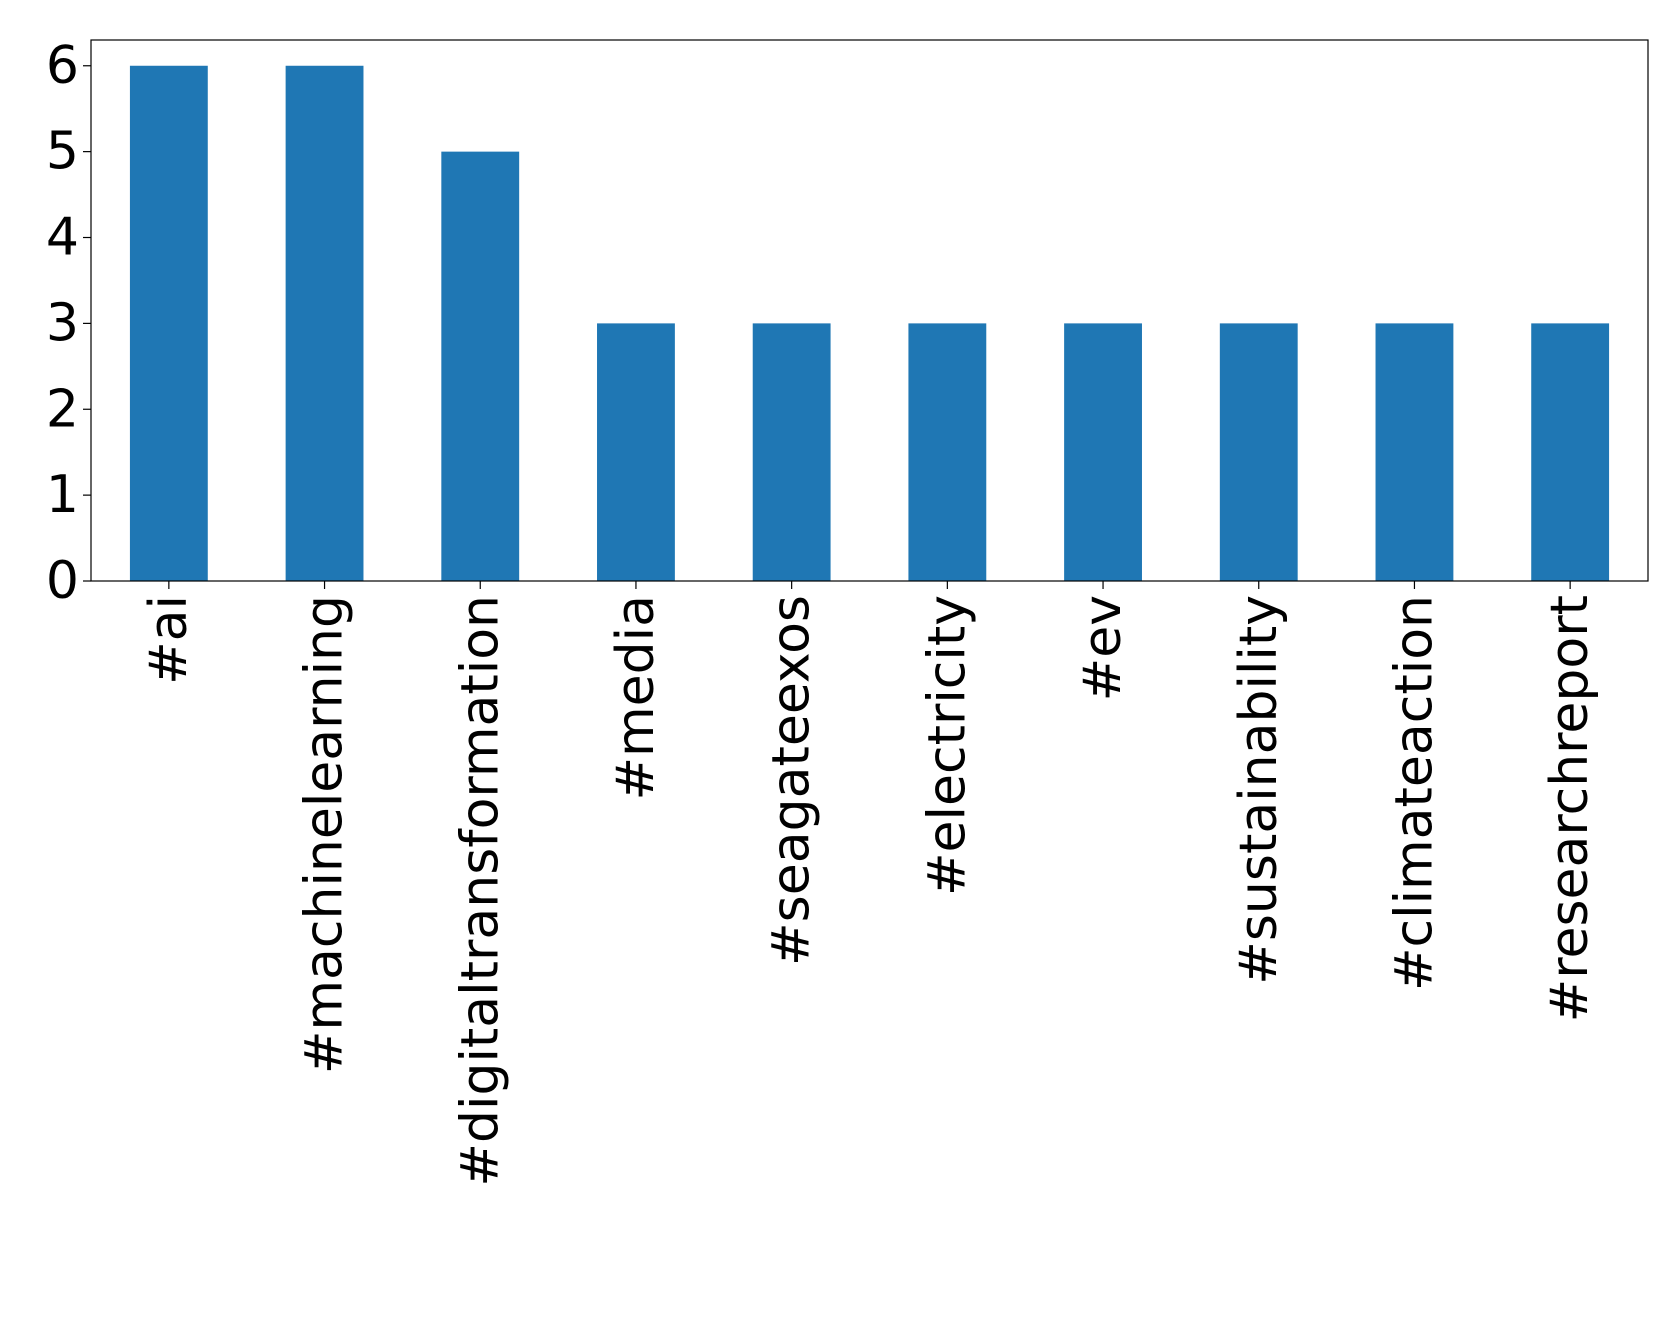  I want to click on x-tick-label: #ev, so click(1103, 648).